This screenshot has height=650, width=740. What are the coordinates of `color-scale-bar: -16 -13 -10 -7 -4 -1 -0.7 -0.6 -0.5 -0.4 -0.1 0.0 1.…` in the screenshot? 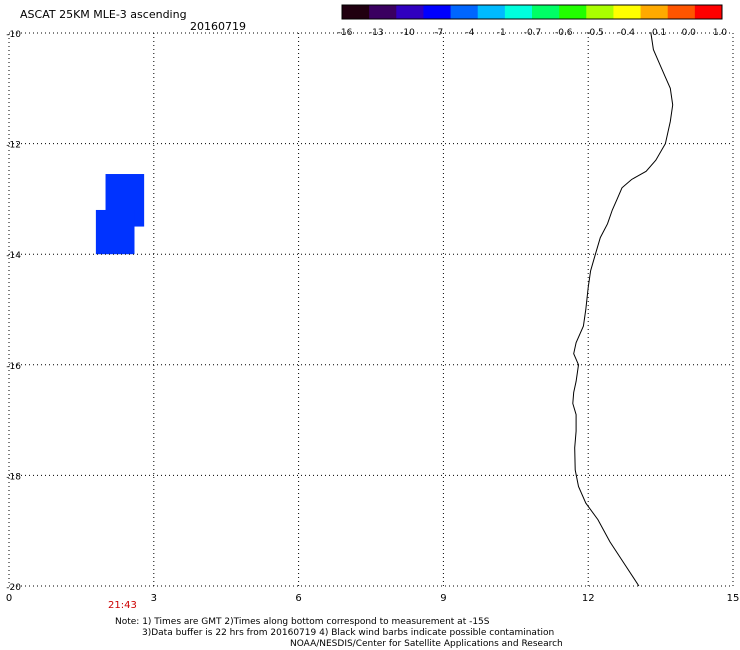 It's located at (533, 21).